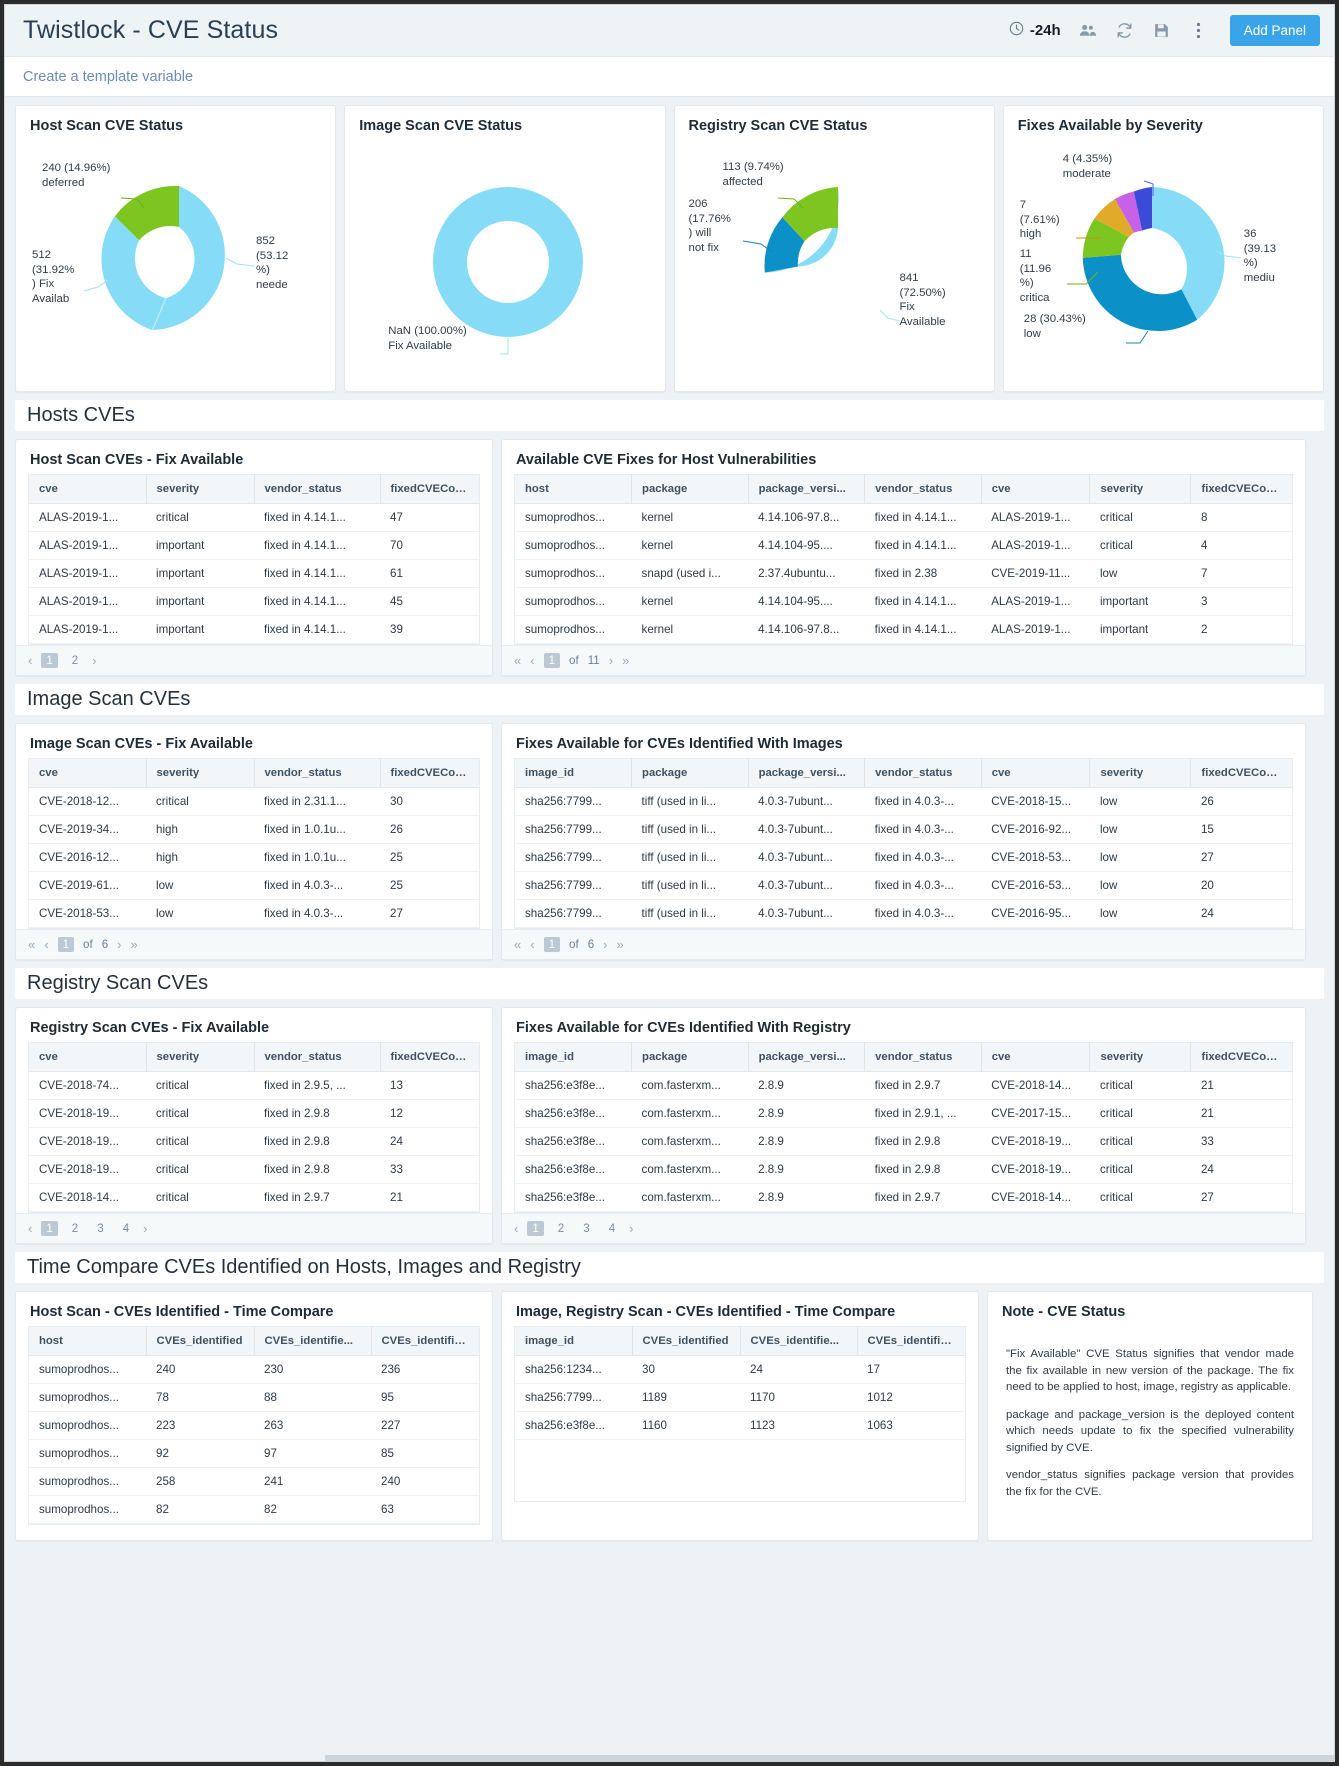 This screenshot has height=1766, width=1339. I want to click on table-row: sumoprodhos... 82 82 63, so click(254, 1509).